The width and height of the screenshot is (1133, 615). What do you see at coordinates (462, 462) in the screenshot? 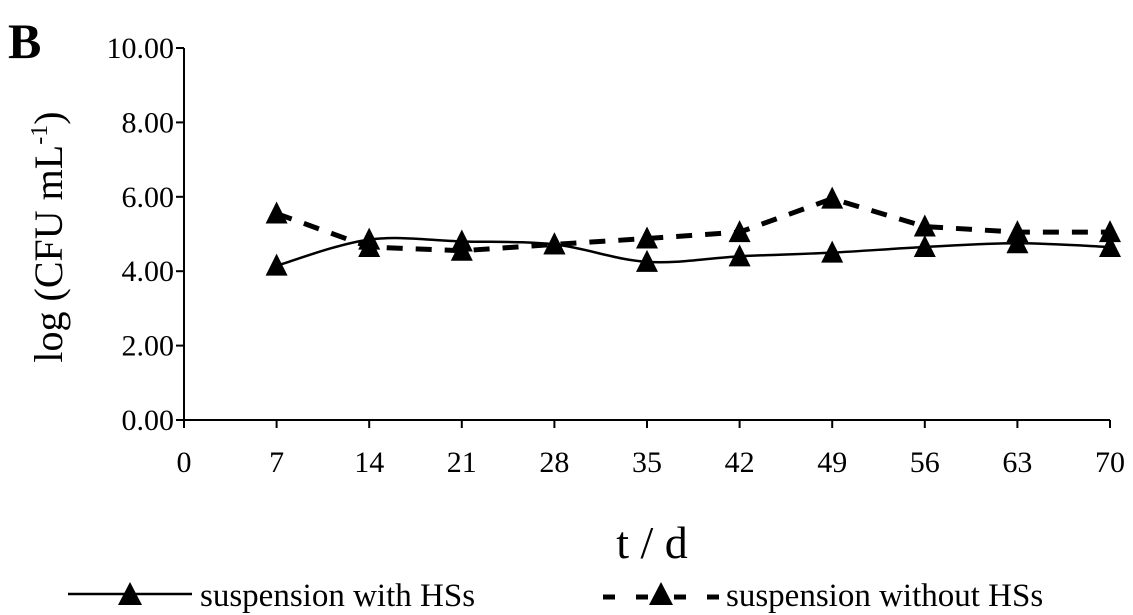
I see `x-tick-label: 21` at bounding box center [462, 462].